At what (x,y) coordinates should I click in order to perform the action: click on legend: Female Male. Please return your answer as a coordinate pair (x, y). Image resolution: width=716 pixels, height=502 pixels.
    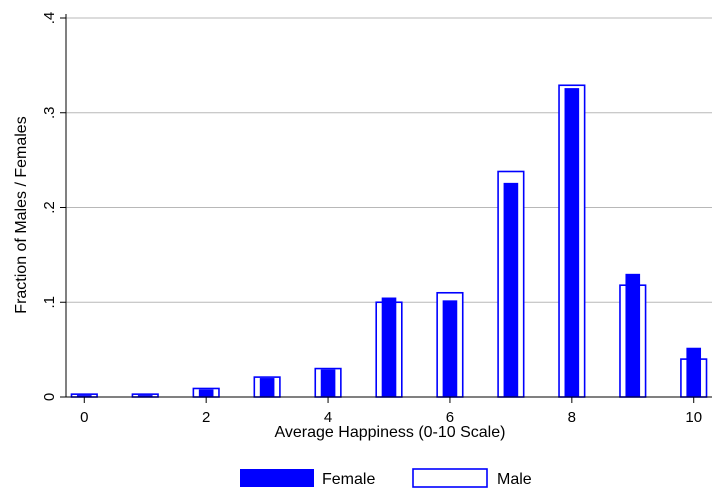
    Looking at the image, I should click on (386, 478).